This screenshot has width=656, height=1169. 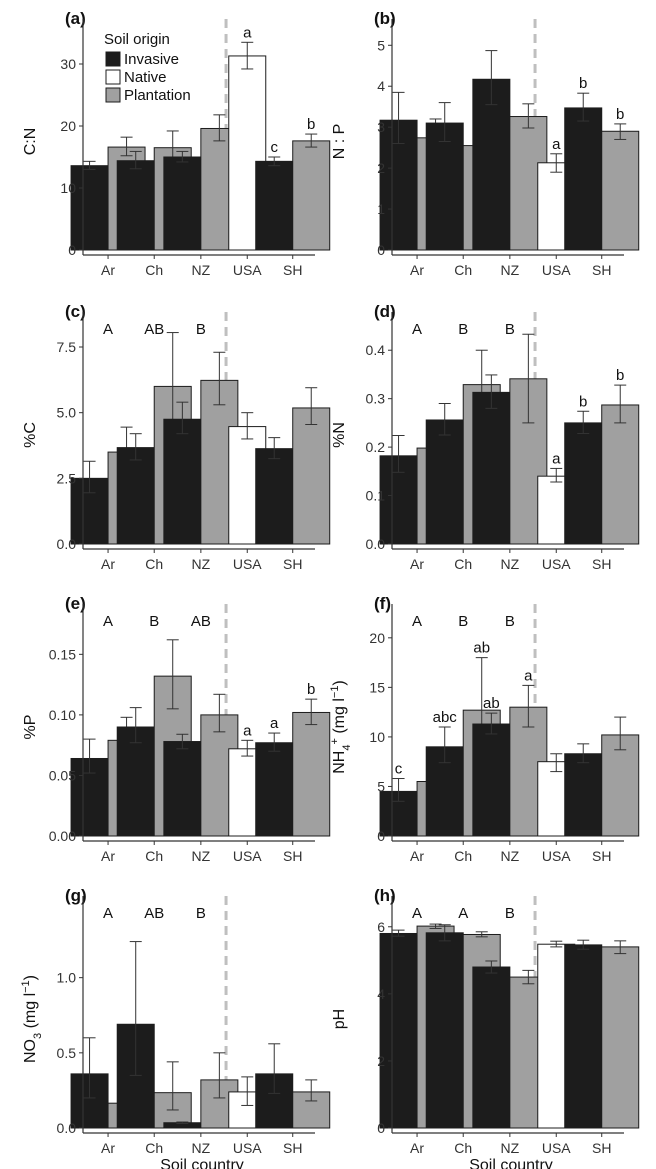 What do you see at coordinates (135, 205) in the screenshot?
I see `bar-ch-invasive` at bounding box center [135, 205].